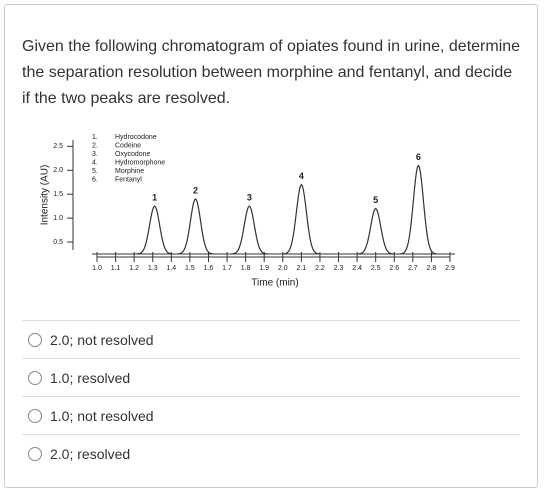  What do you see at coordinates (140, 162) in the screenshot?
I see `legend-name: Hydromorphone` at bounding box center [140, 162].